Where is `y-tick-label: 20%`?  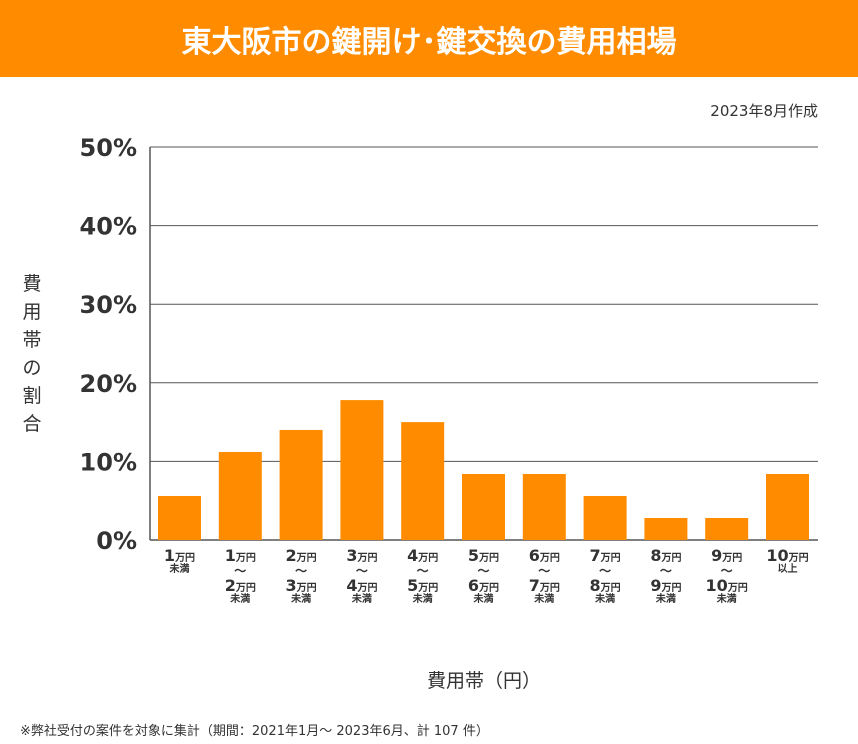 y-tick-label: 20% is located at coordinates (108, 384).